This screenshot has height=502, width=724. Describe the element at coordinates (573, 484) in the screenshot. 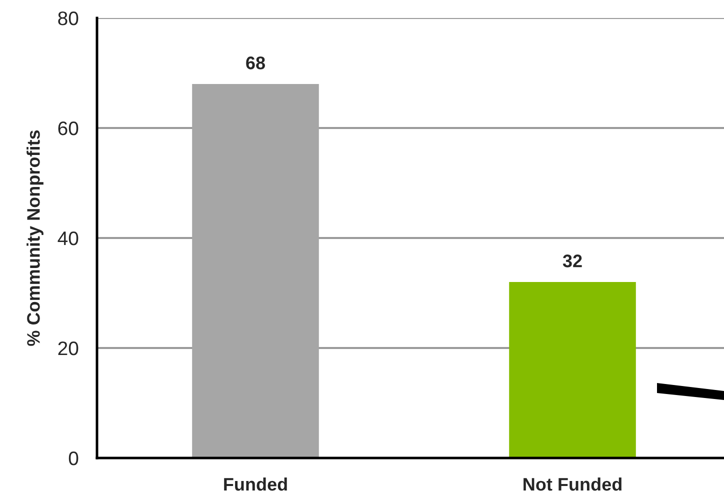

I see `x-tick-label: Not Funded` at that location.